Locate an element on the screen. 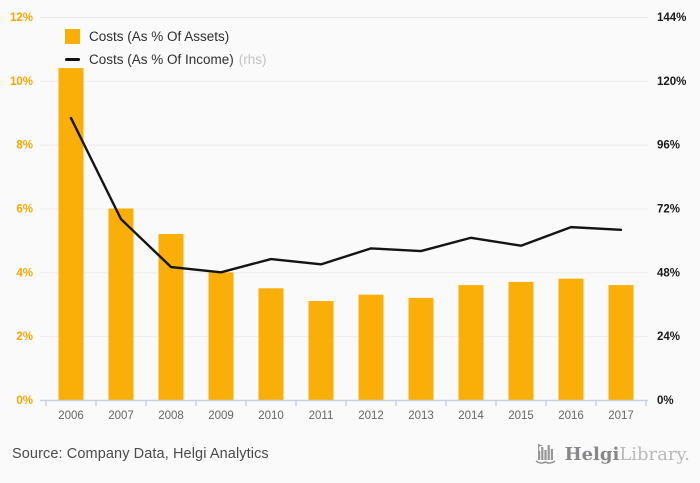 The width and height of the screenshot is (700, 483). x-axis-label-2015: 2015 is located at coordinates (521, 416).